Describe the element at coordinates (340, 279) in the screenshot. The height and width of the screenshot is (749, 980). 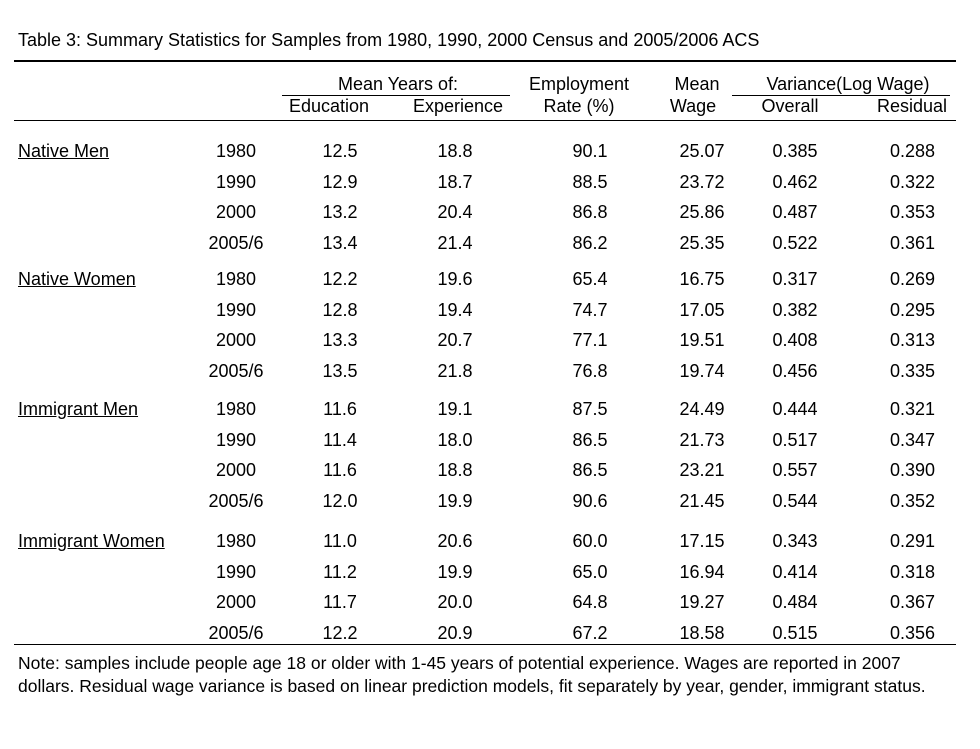
I see `table-cell-education: 12.2` at that location.